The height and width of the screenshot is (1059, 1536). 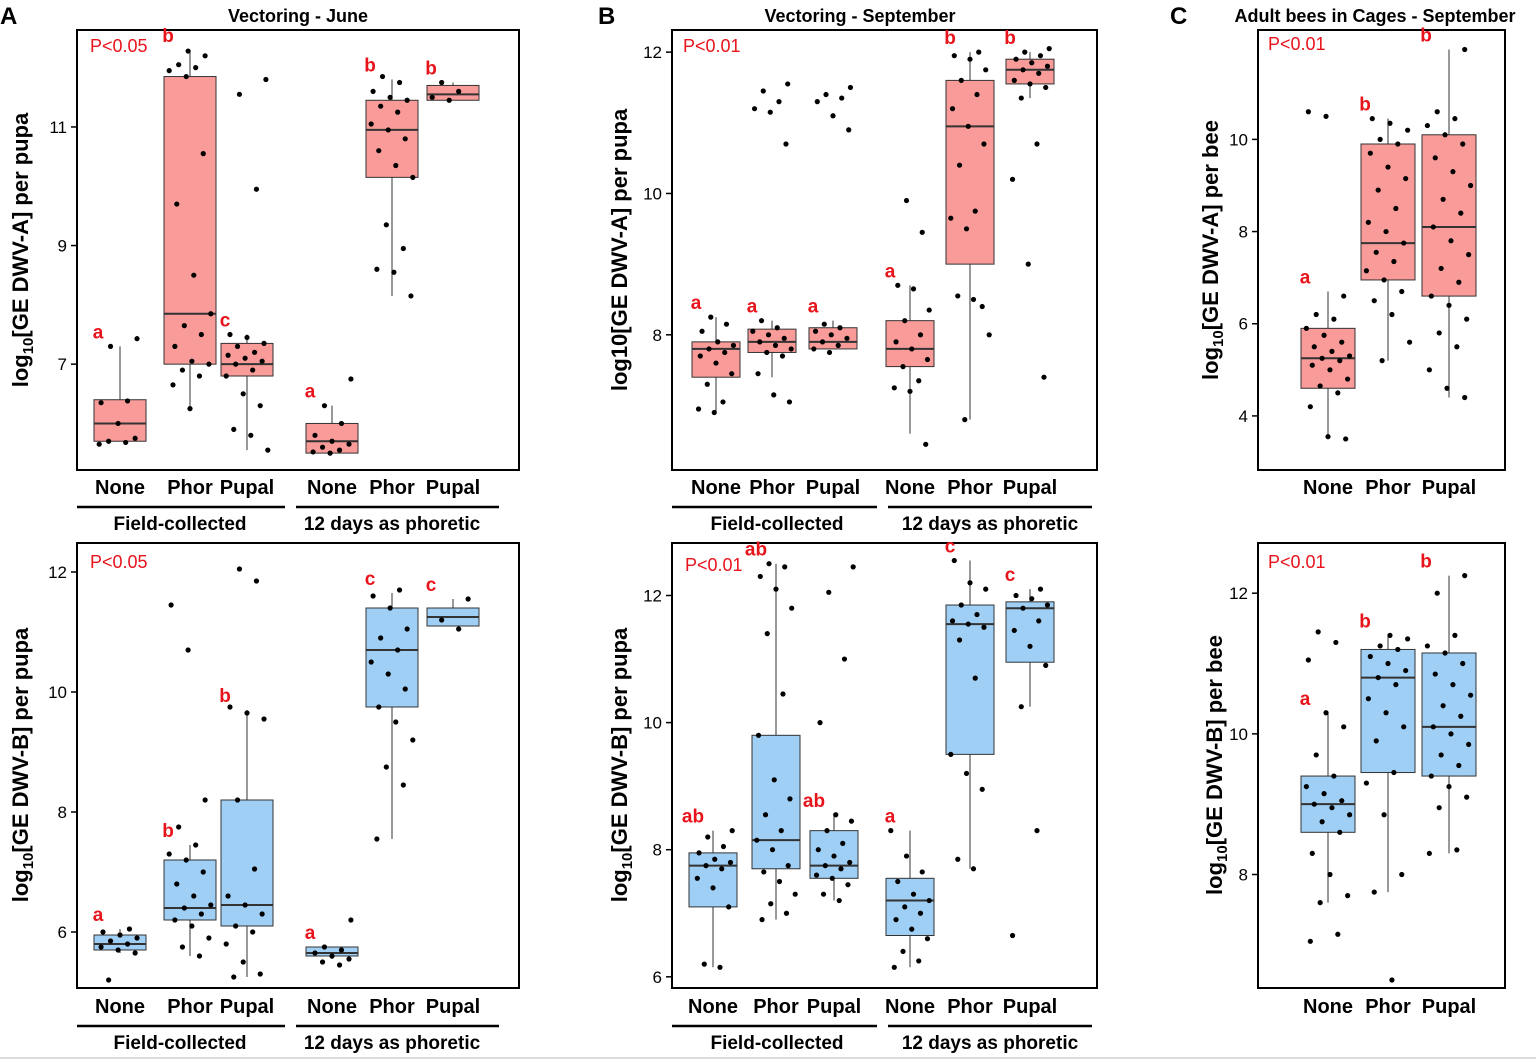 What do you see at coordinates (619, 249) in the screenshot?
I see `y-axis-label: log10[GE DWV-A] per pupa` at bounding box center [619, 249].